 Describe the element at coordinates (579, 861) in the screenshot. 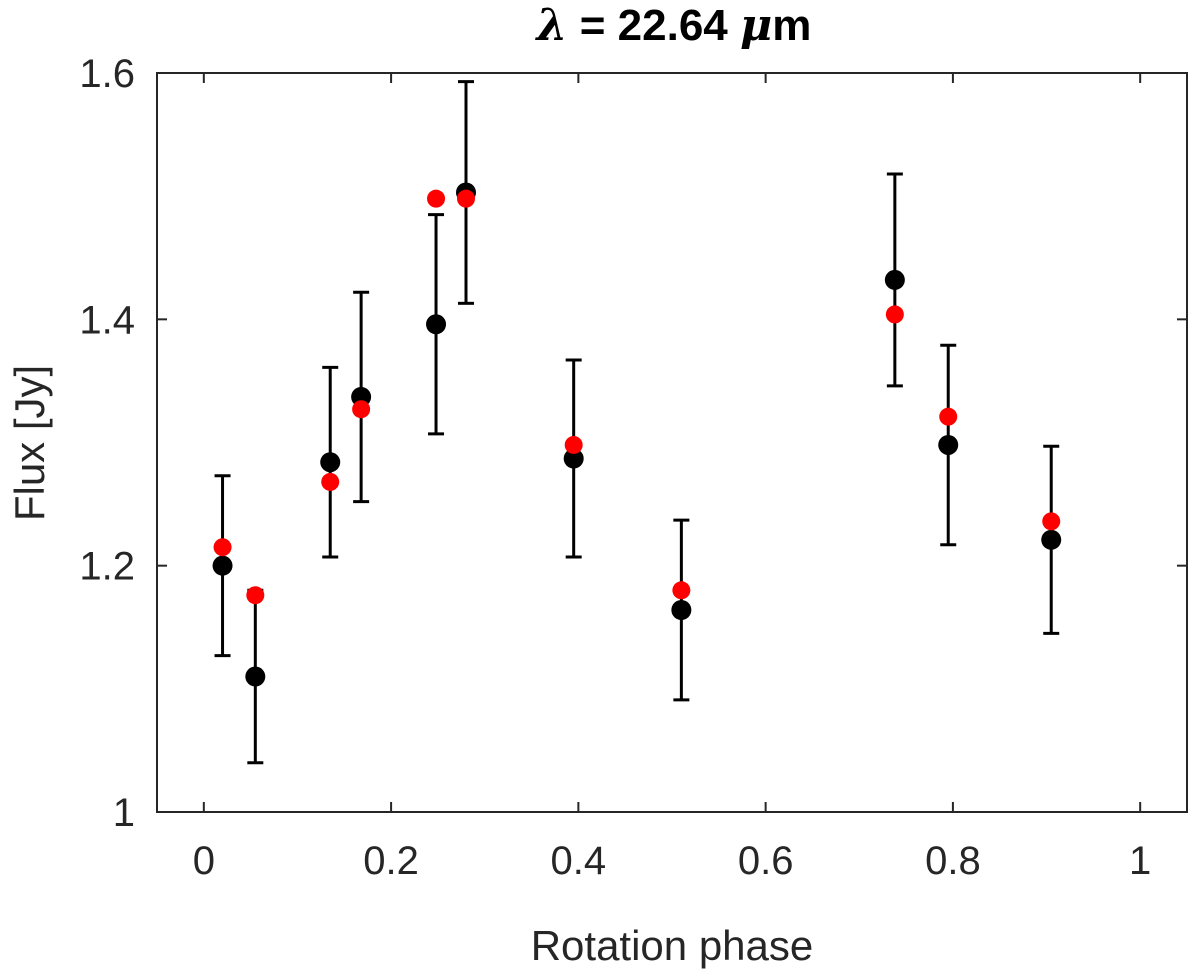

I see `x-tick-label: 0.4` at that location.